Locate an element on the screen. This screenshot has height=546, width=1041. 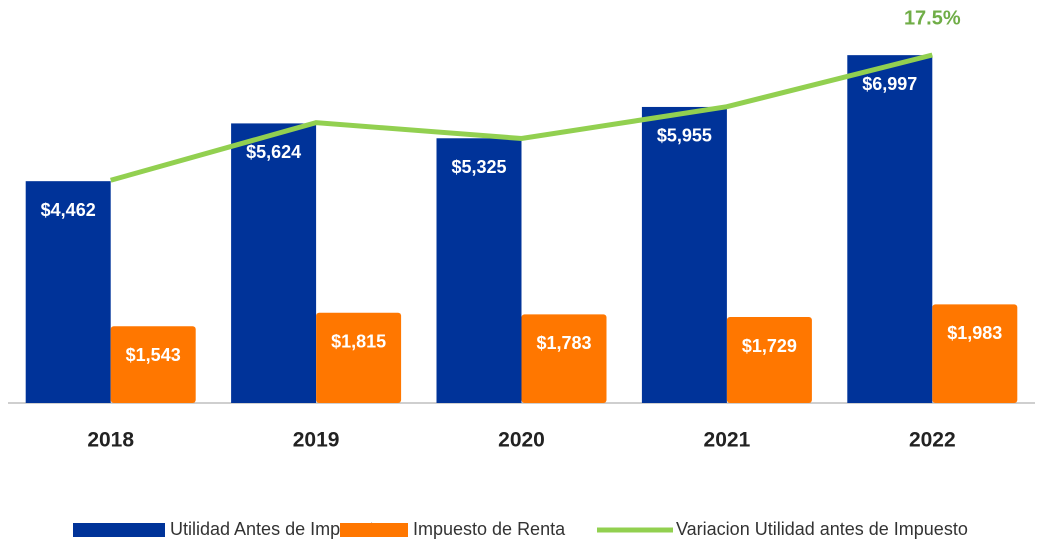
legend-label: Impuesto de Renta is located at coordinates (489, 529).